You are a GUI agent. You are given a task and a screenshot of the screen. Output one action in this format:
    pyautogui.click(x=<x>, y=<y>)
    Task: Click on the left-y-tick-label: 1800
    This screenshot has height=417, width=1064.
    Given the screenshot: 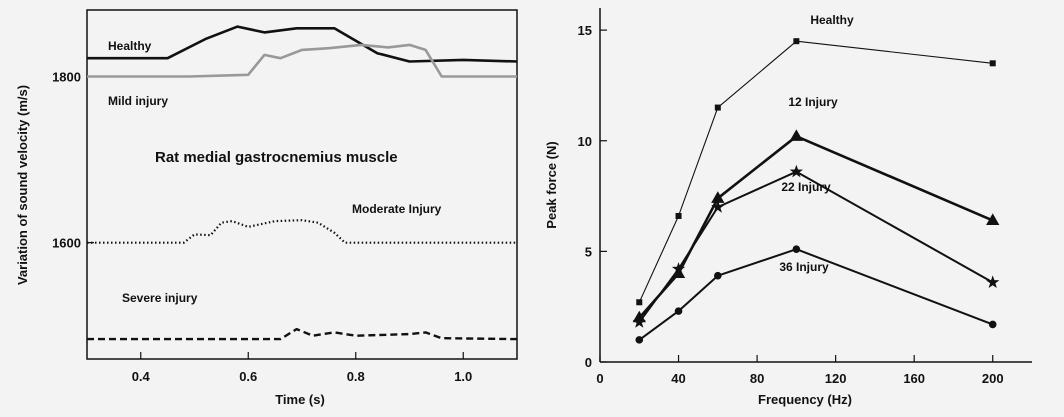 What is the action you would take?
    pyautogui.click(x=66, y=76)
    